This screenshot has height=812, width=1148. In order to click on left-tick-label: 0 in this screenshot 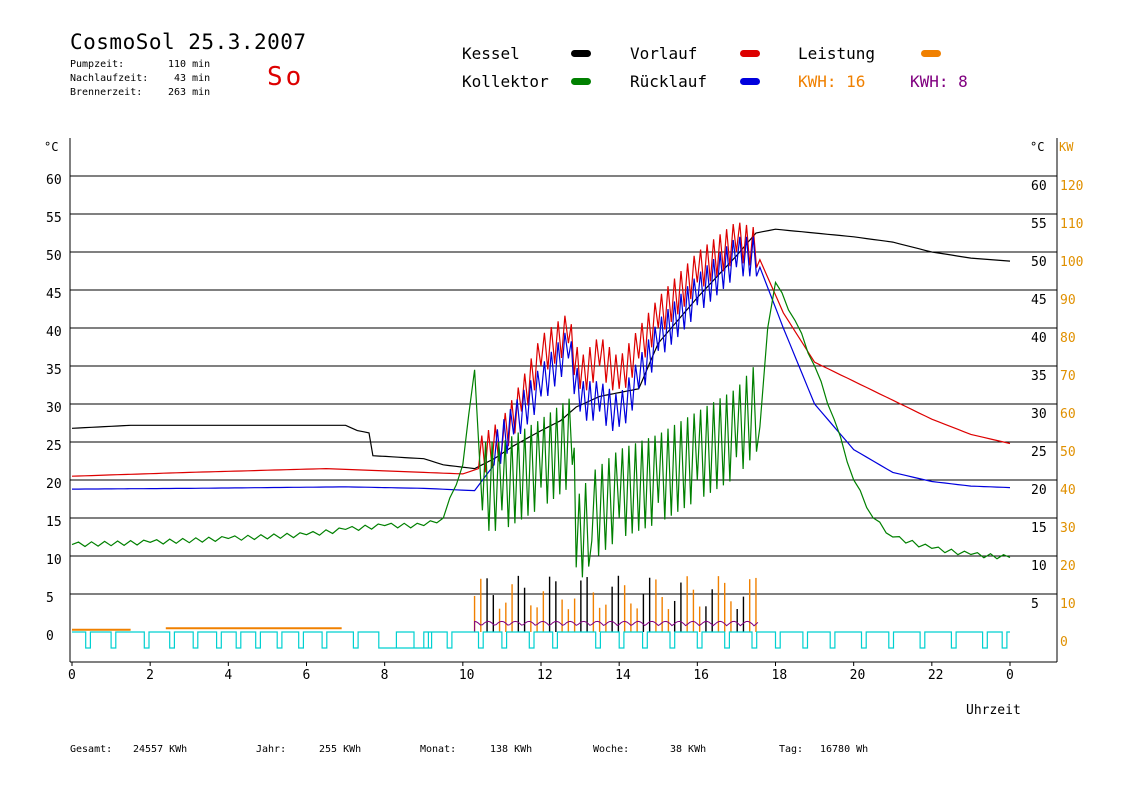, I will do `click(50, 636)`.